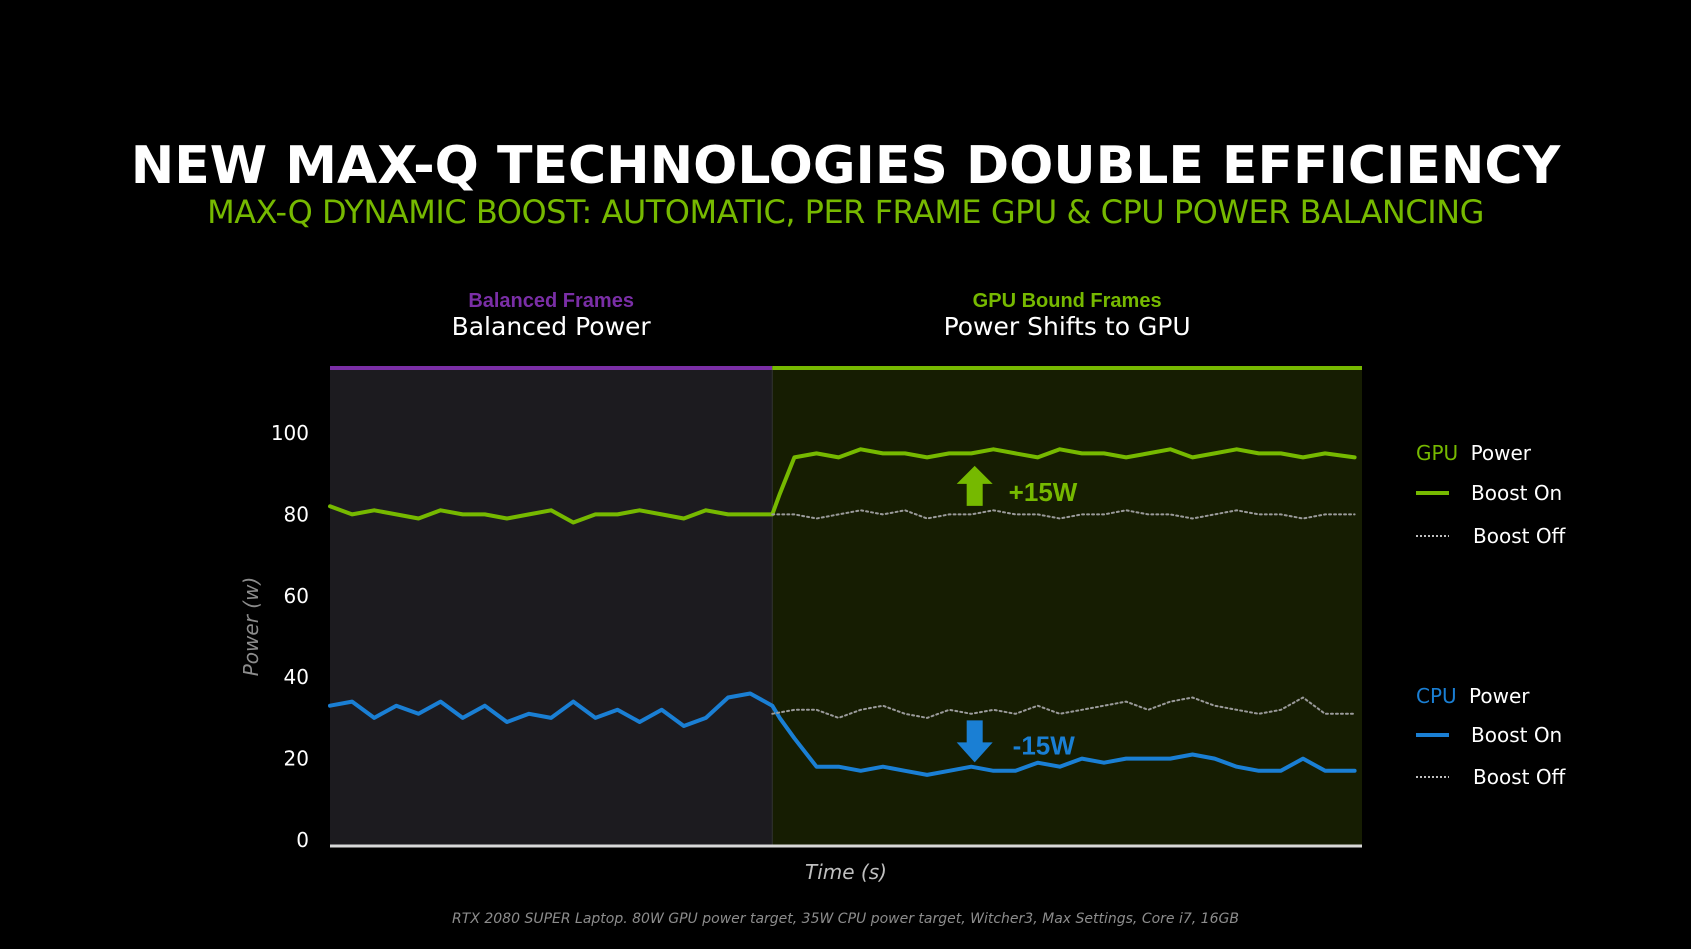  What do you see at coordinates (551, 607) in the screenshot?
I see `balanced-region-background` at bounding box center [551, 607].